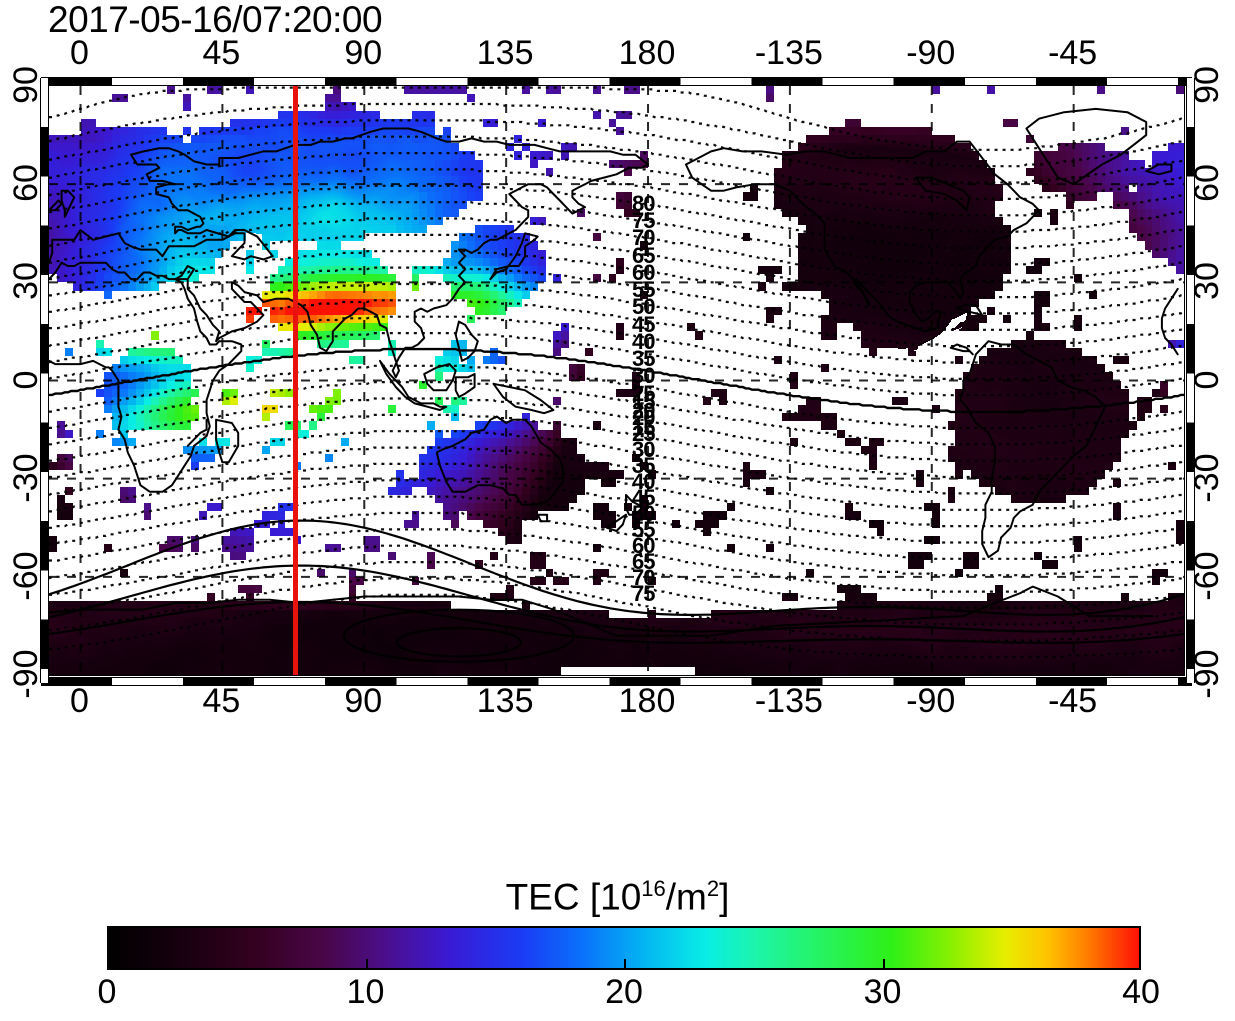 Image resolution: width=1235 pixels, height=1021 pixels. What do you see at coordinates (505, 701) in the screenshot?
I see `bottom-tick-135: 135` at bounding box center [505, 701].